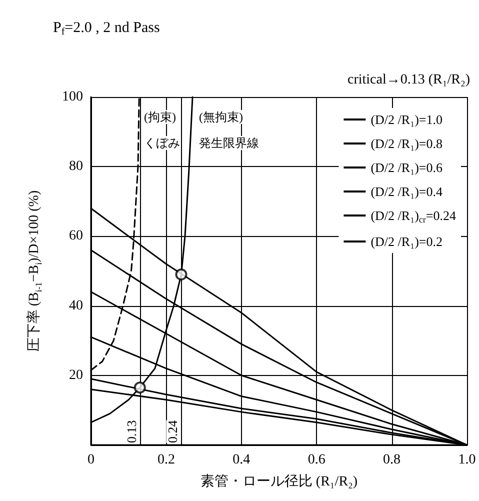 This screenshot has width=479, height=501. Describe the element at coordinates (35, 271) in the screenshot. I see `y-axis-title: 圧下率 (Bi-1−Bi)/D×100 (%)` at that location.